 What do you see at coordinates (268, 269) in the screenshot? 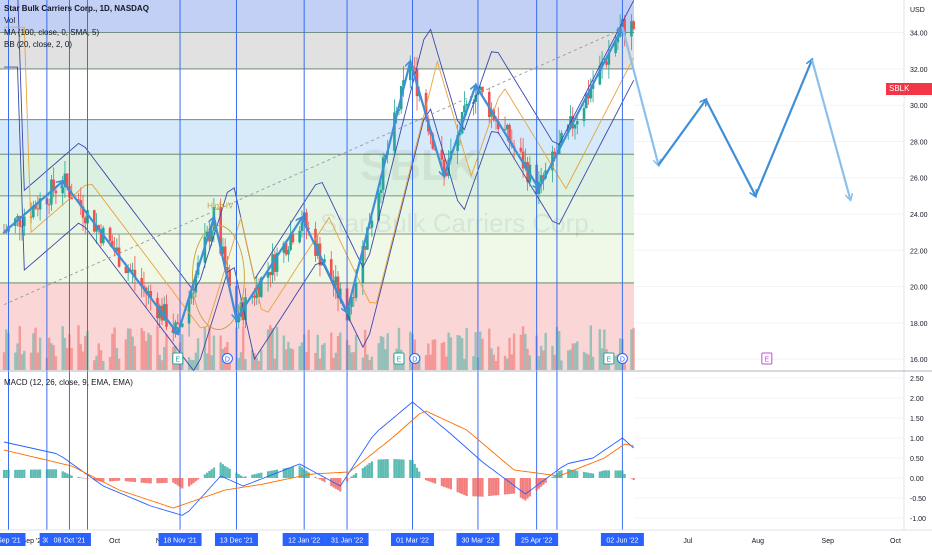
I see `swing-arrow` at bounding box center [268, 269].